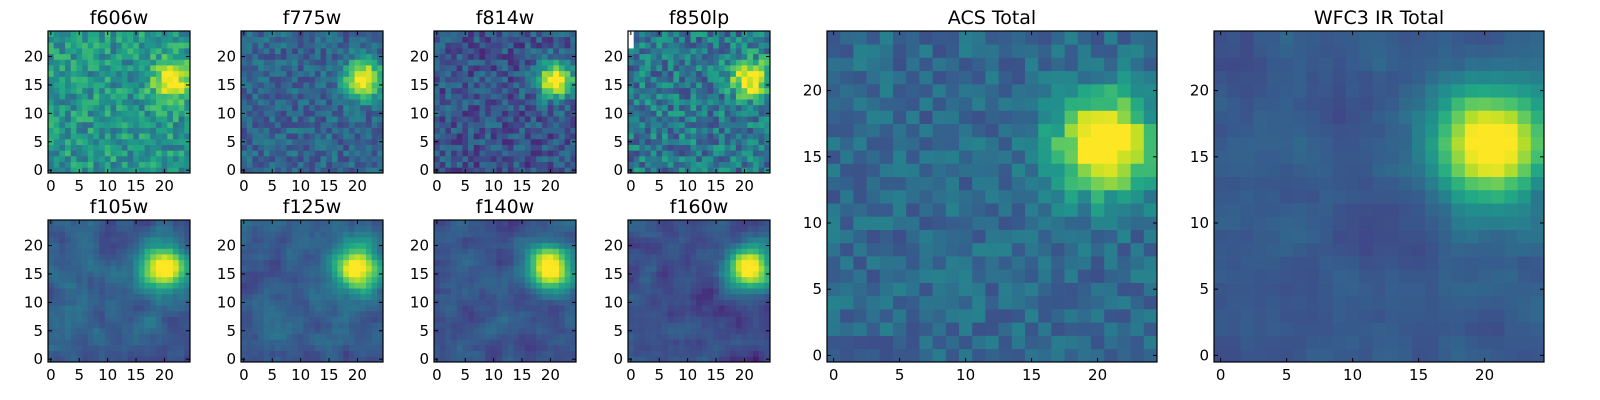 The image size is (1600, 400). I want to click on y-tick-label: 5, so click(618, 142).